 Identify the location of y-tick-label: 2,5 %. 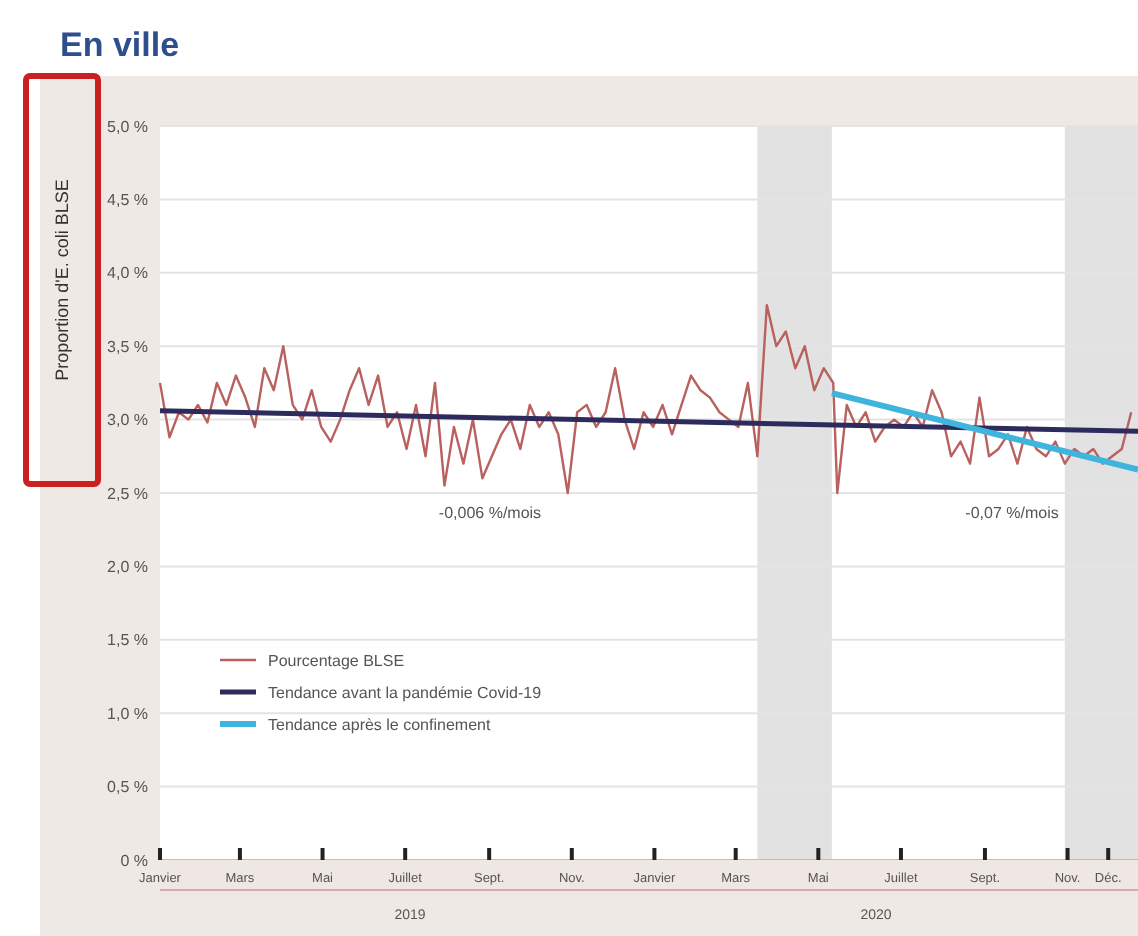
(127, 493).